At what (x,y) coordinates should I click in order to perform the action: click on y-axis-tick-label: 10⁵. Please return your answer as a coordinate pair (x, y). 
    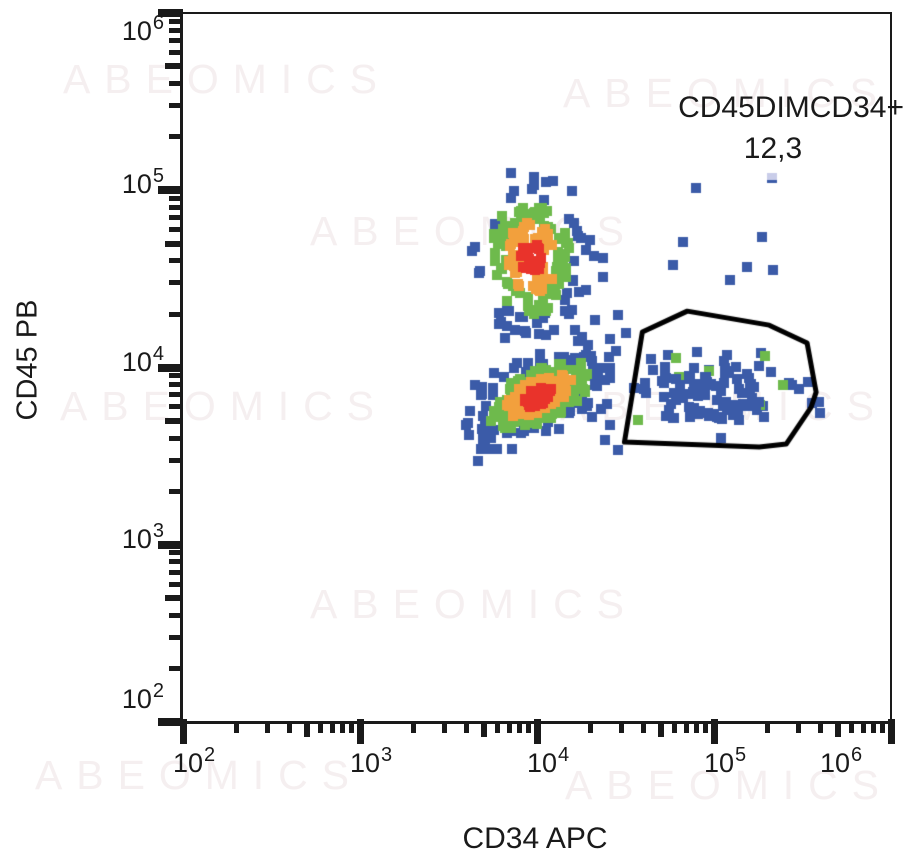
    Looking at the image, I should click on (142, 182).